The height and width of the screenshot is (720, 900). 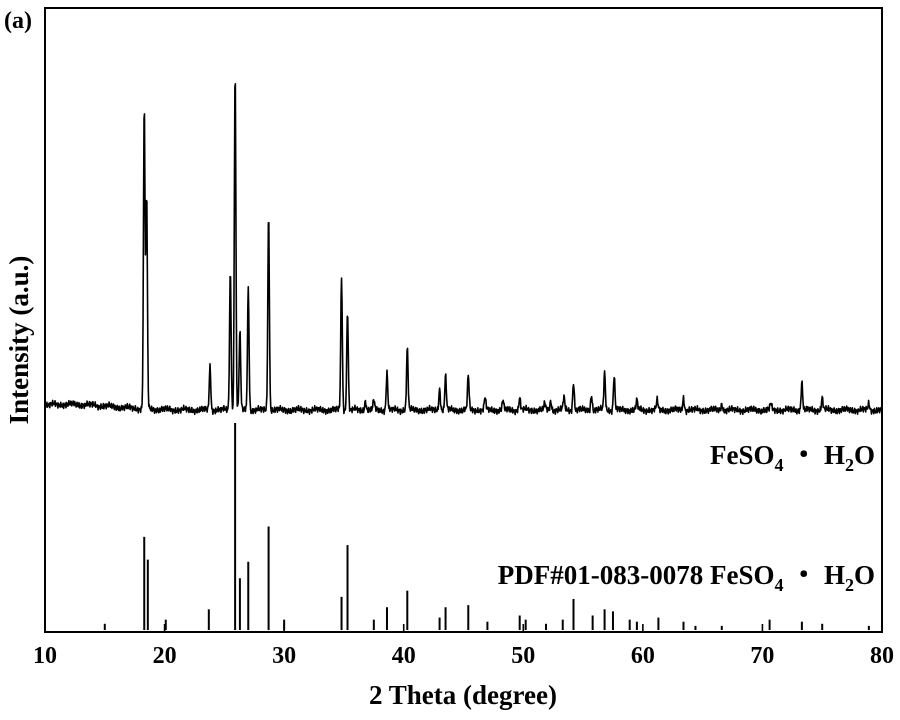 I want to click on x-tick-label: 40, so click(x=404, y=656).